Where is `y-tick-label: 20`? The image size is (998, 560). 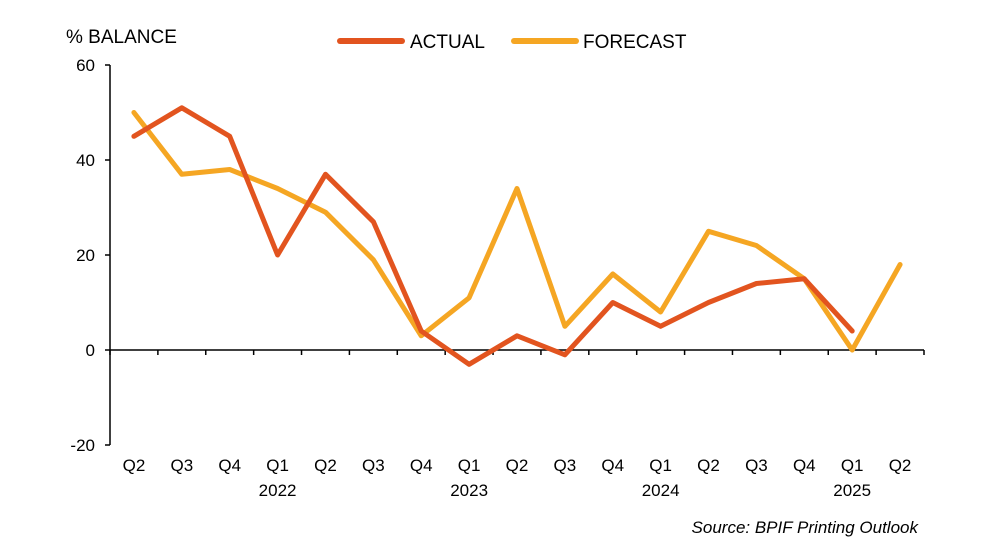 y-tick-label: 20 is located at coordinates (85, 255).